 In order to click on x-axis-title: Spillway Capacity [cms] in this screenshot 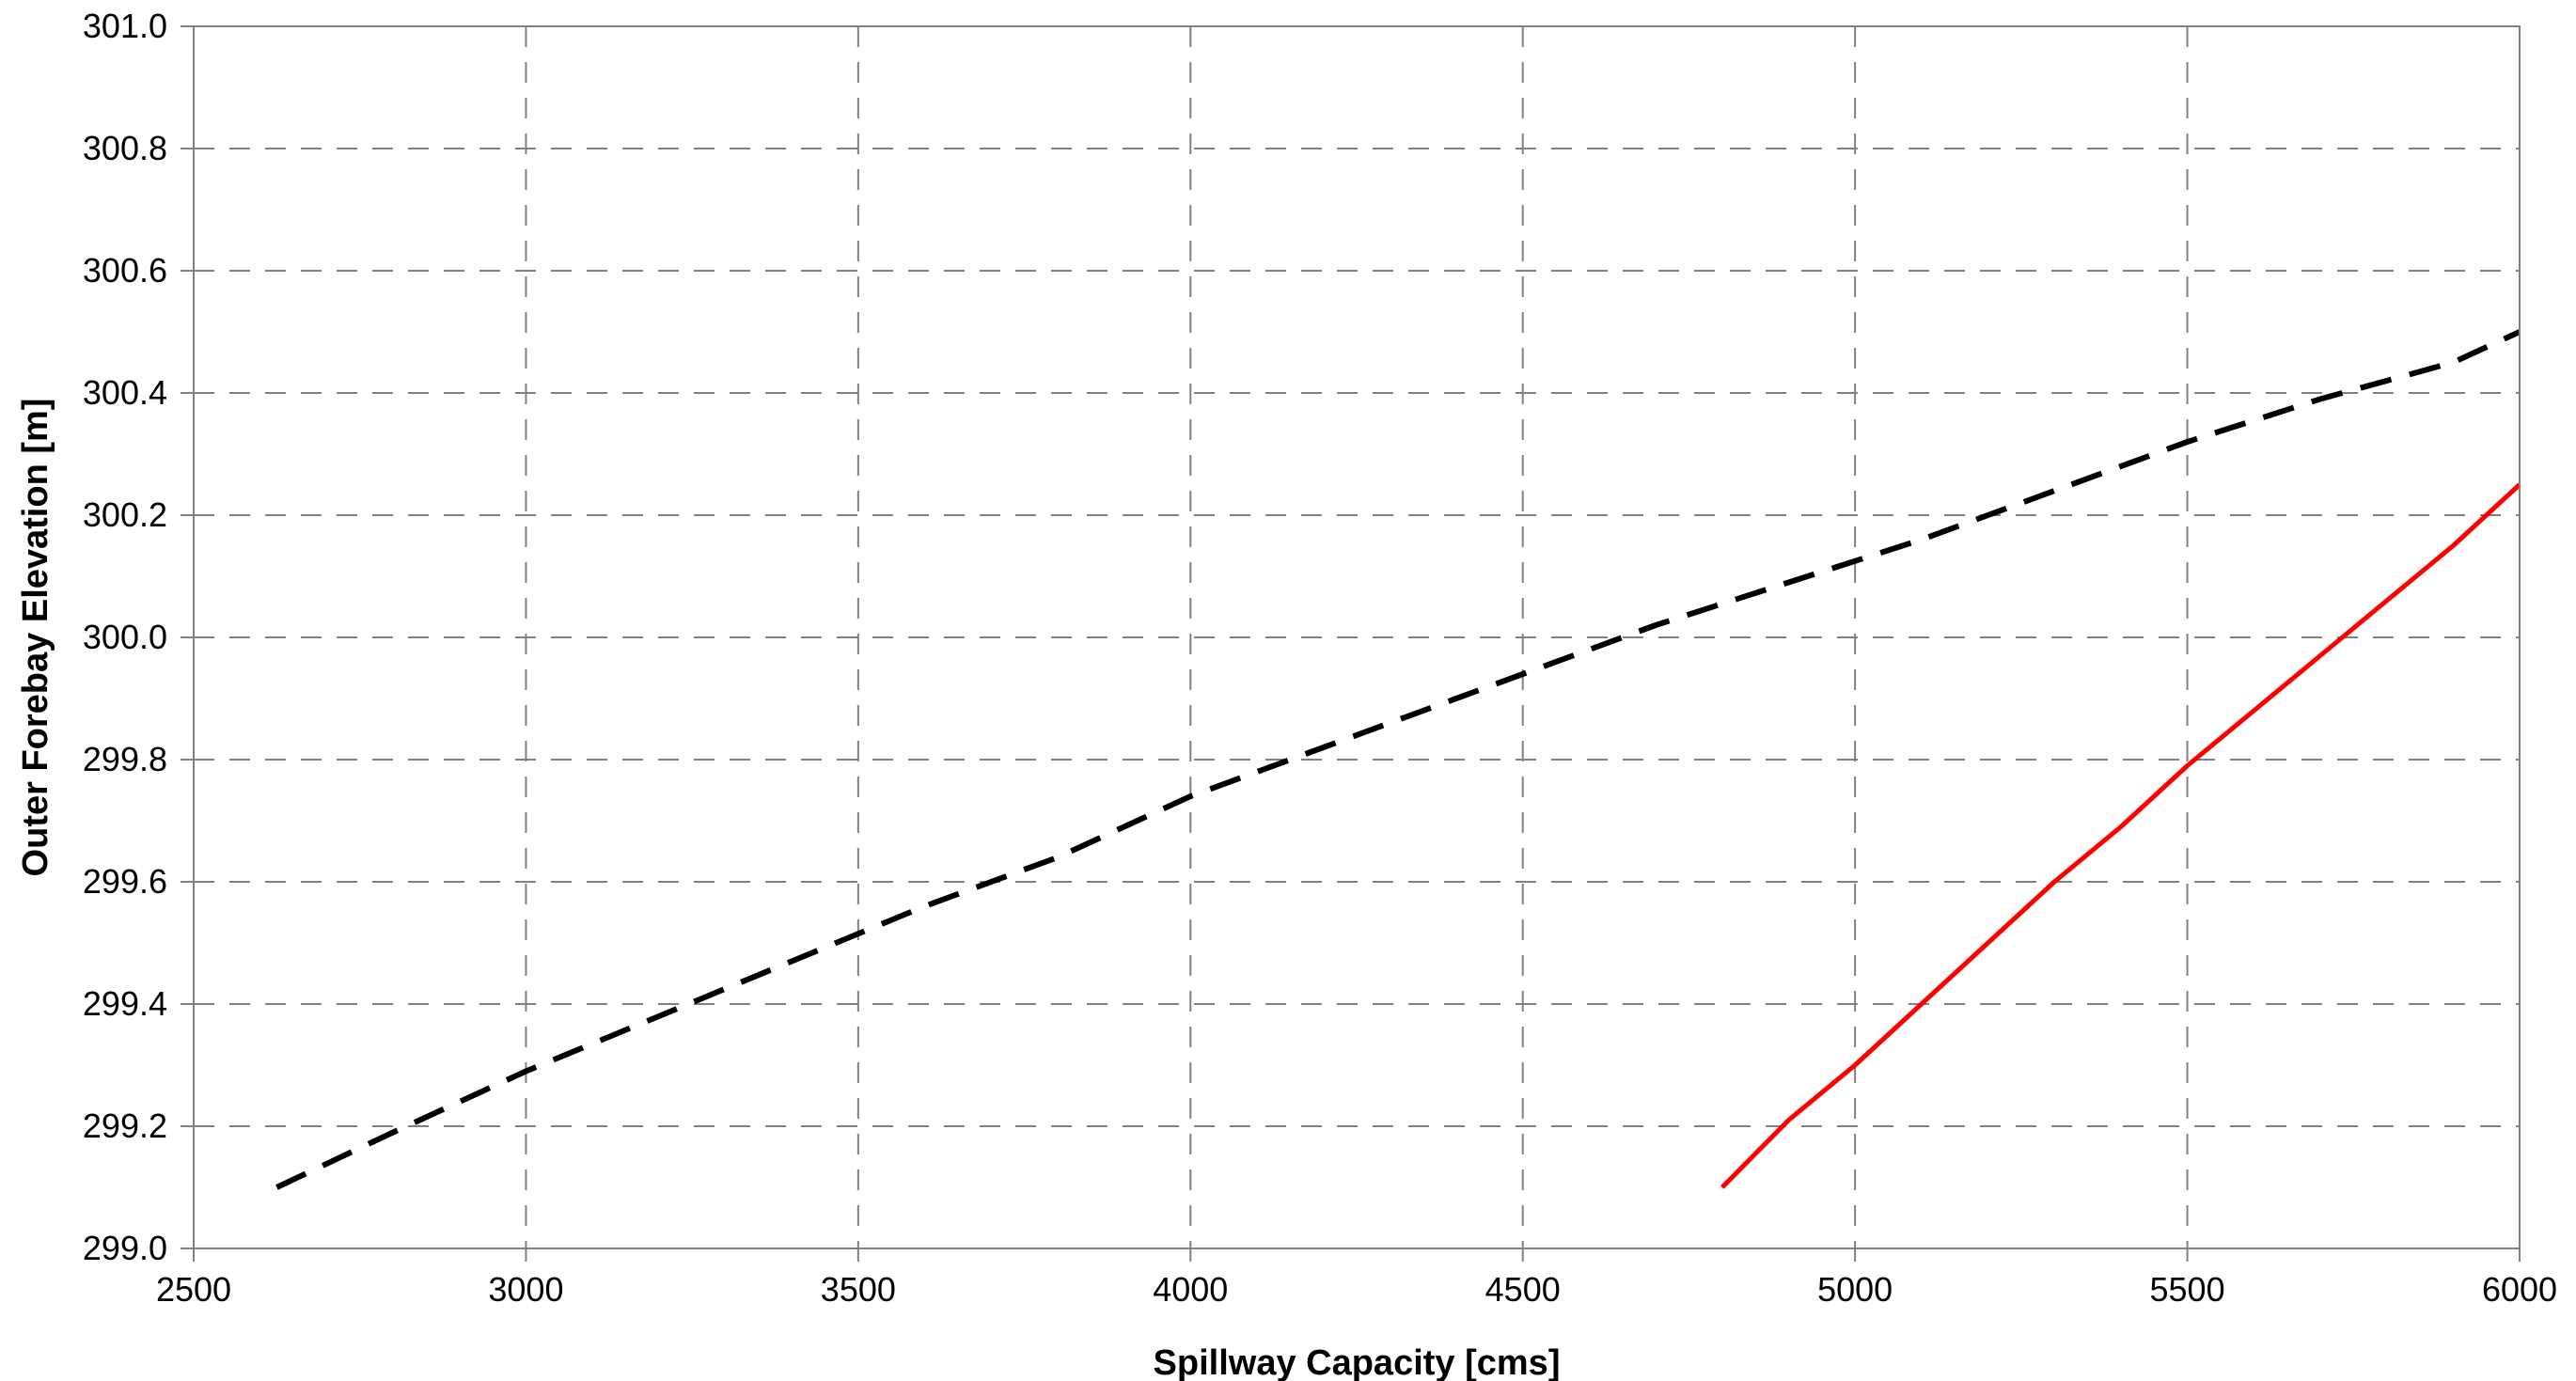, I will do `click(1358, 1362)`.